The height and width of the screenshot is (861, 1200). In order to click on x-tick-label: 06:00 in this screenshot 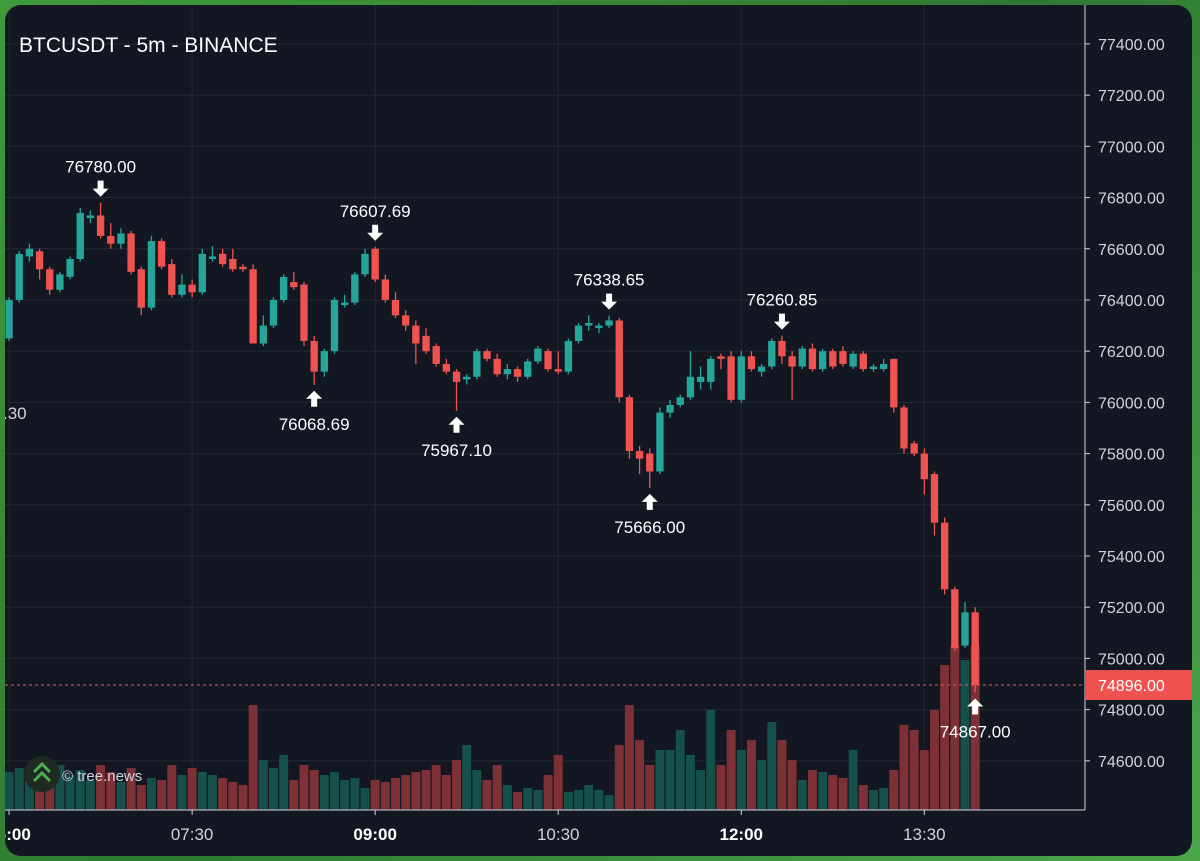, I will do `click(15, 834)`.